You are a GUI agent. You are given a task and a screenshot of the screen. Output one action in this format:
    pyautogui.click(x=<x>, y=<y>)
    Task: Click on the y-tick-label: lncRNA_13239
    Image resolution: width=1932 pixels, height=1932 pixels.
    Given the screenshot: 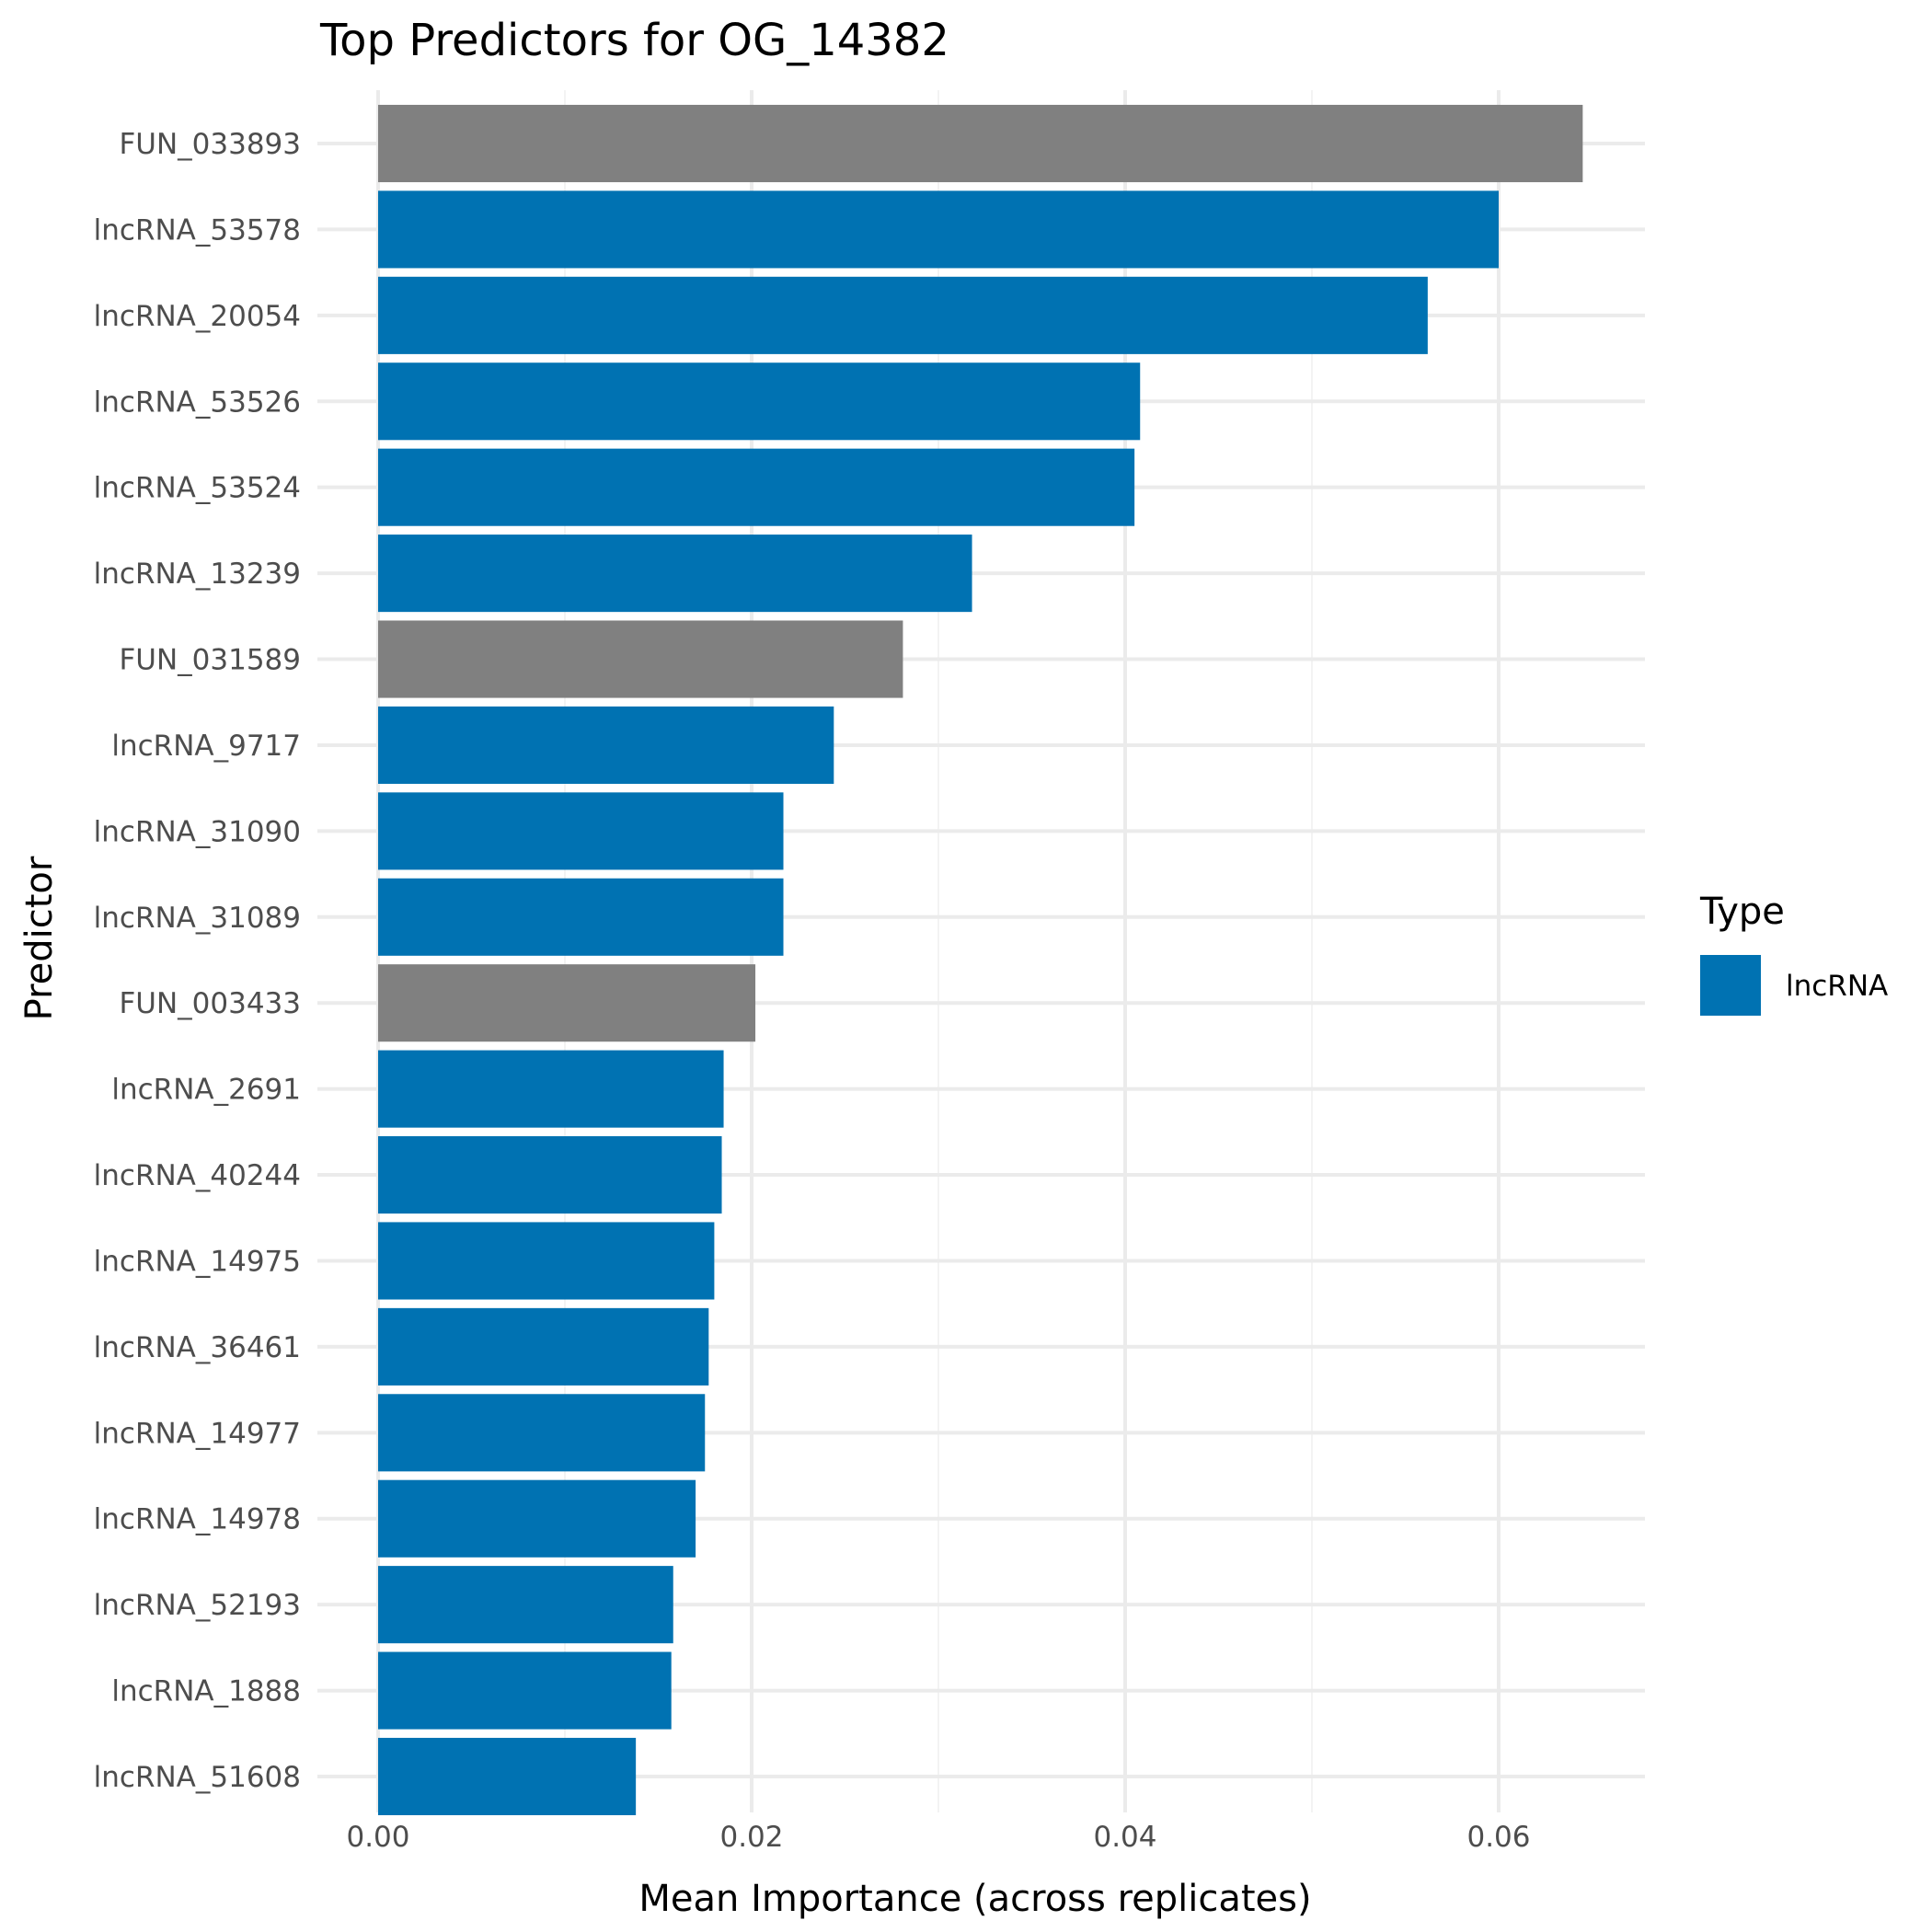 What is the action you would take?
    pyautogui.click(x=197, y=574)
    